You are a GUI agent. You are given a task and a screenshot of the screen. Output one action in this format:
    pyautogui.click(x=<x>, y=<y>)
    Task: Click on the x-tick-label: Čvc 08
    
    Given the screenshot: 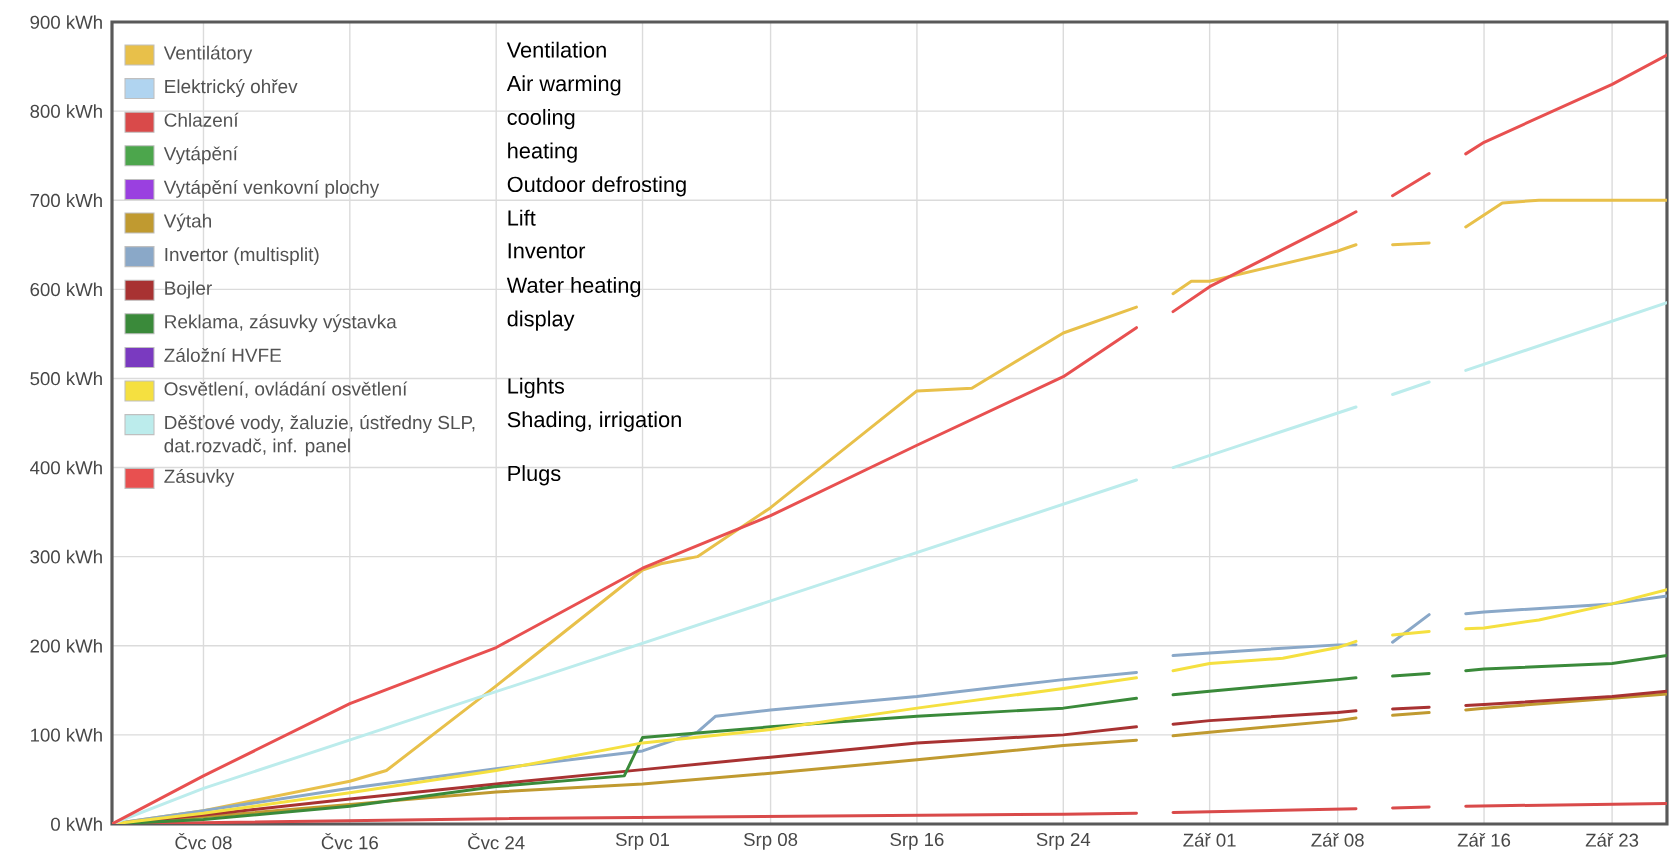 What is the action you would take?
    pyautogui.click(x=203, y=841)
    